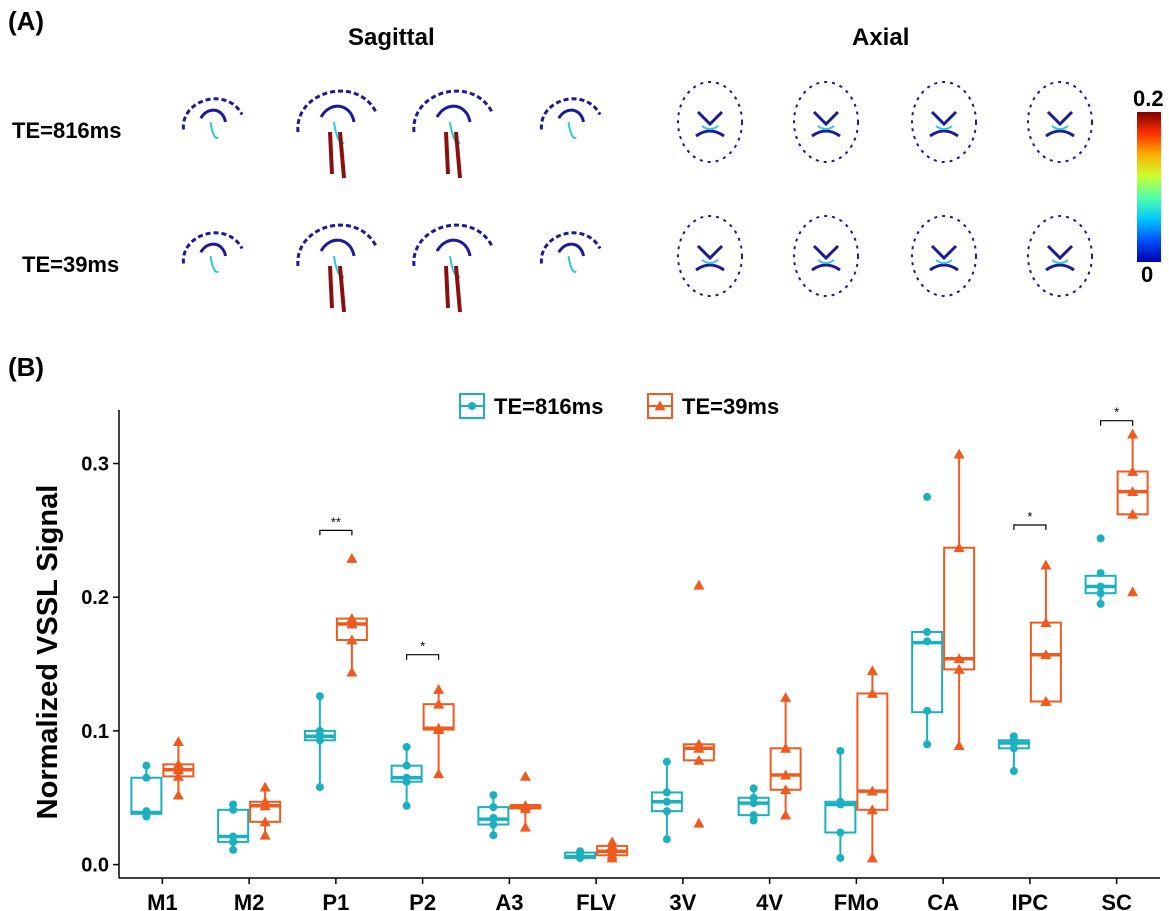 The image size is (1169, 911). I want to click on data-point-1-M2, so click(265, 834).